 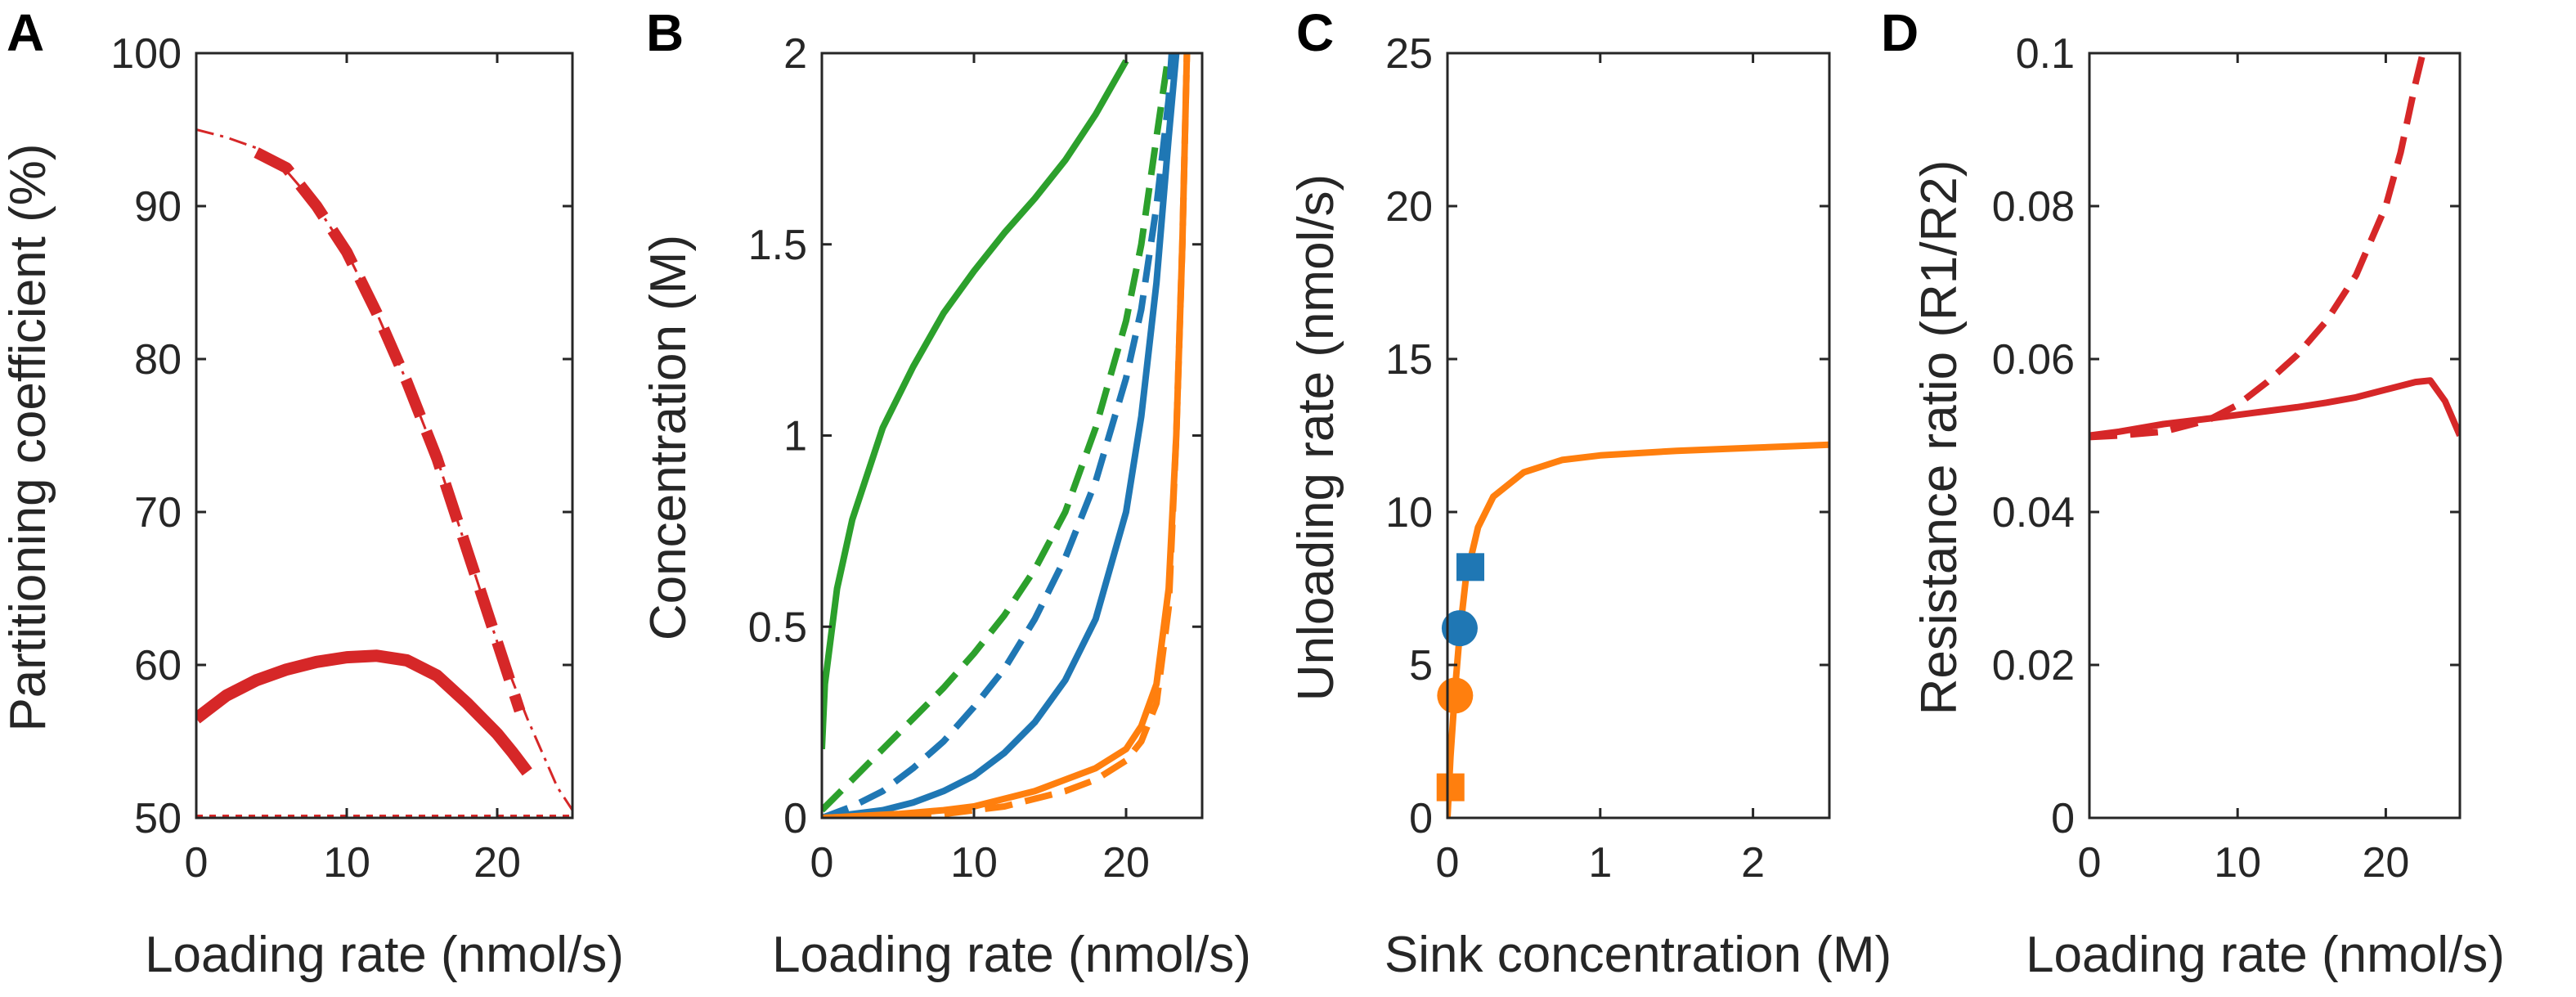 I want to click on panel-d-plot-area, so click(x=2274, y=247).